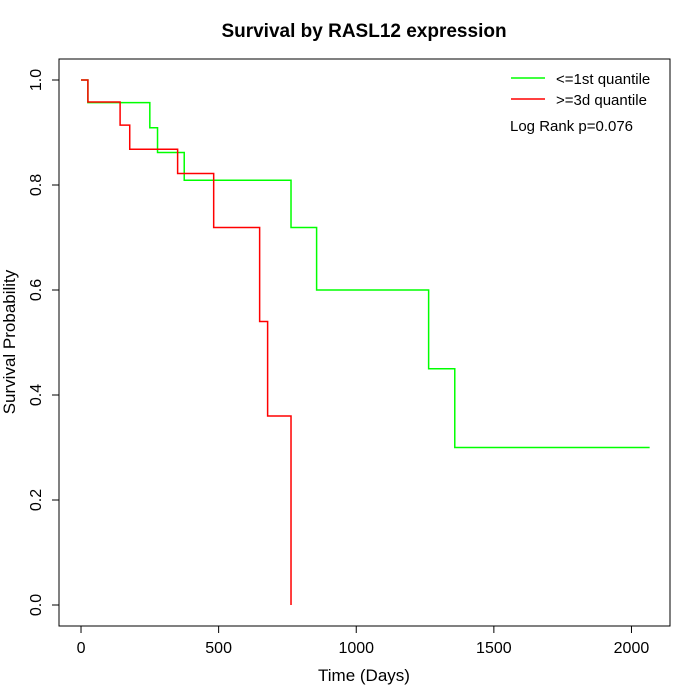  I want to click on y-tick-label: 0.2, so click(36, 500).